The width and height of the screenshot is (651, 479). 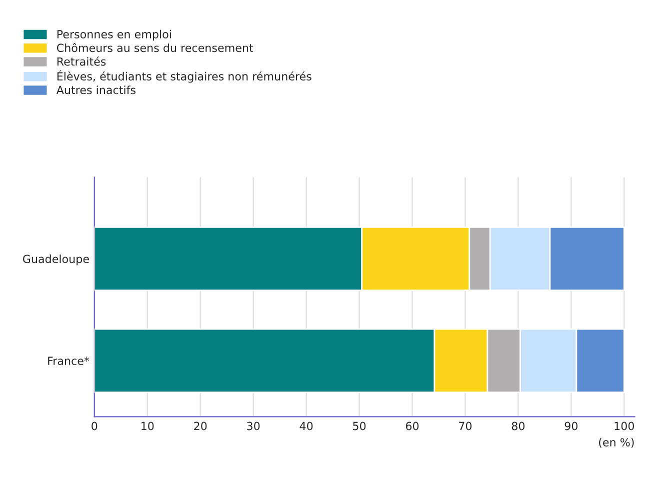 What do you see at coordinates (184, 76) in the screenshot?
I see `legend-label: Élèves, étudiants et stagiaires non rémunérés` at bounding box center [184, 76].